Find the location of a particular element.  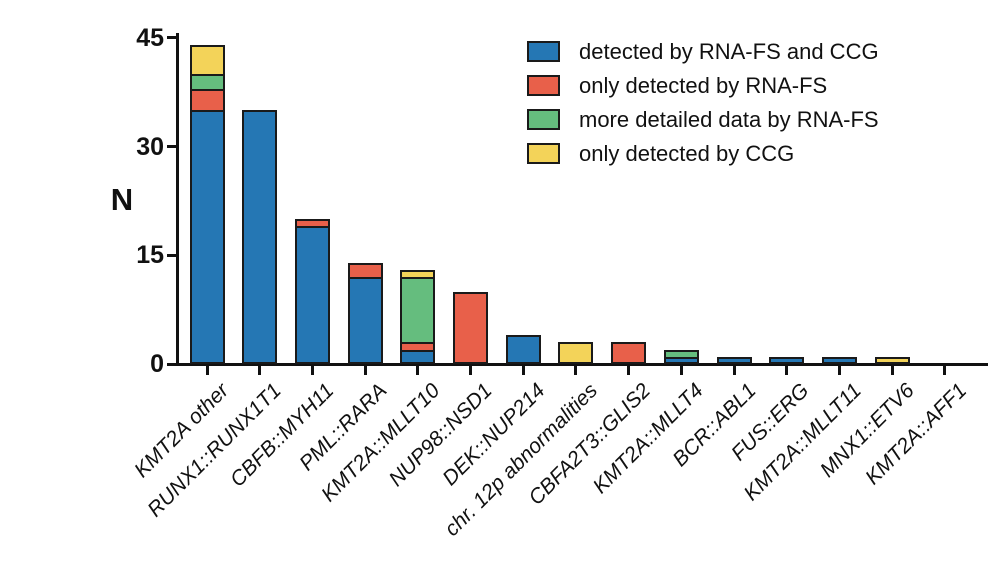

legend-item-label: only detected by RNA-FS is located at coordinates (703, 85).